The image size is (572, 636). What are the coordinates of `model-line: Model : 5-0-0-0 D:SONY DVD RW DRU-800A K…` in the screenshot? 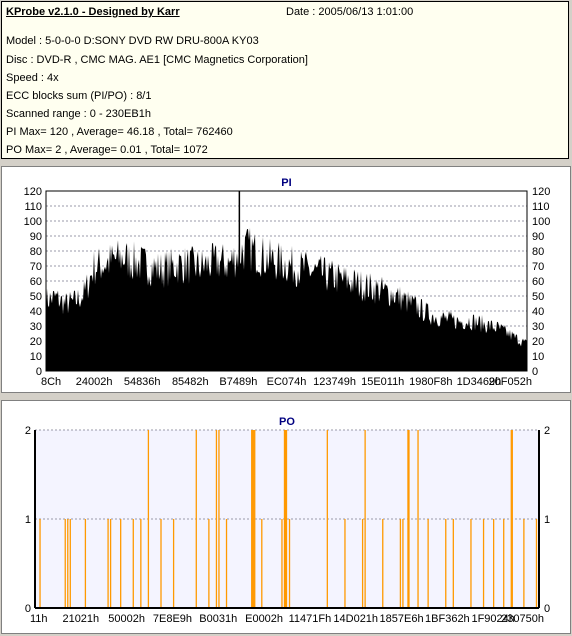 It's located at (132, 41).